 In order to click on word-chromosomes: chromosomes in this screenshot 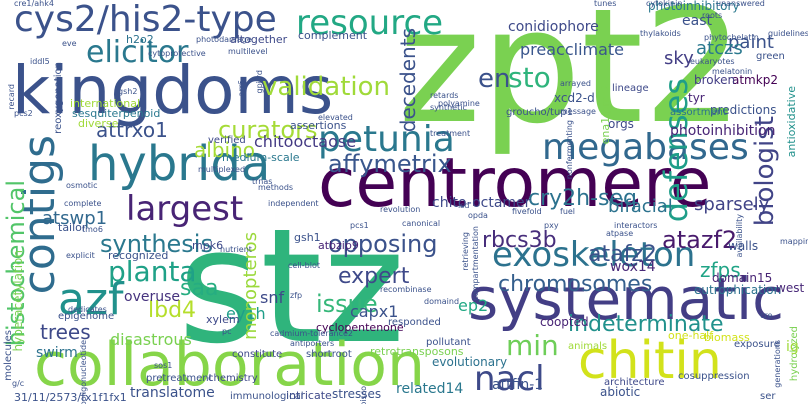, I will do `click(575, 284)`.